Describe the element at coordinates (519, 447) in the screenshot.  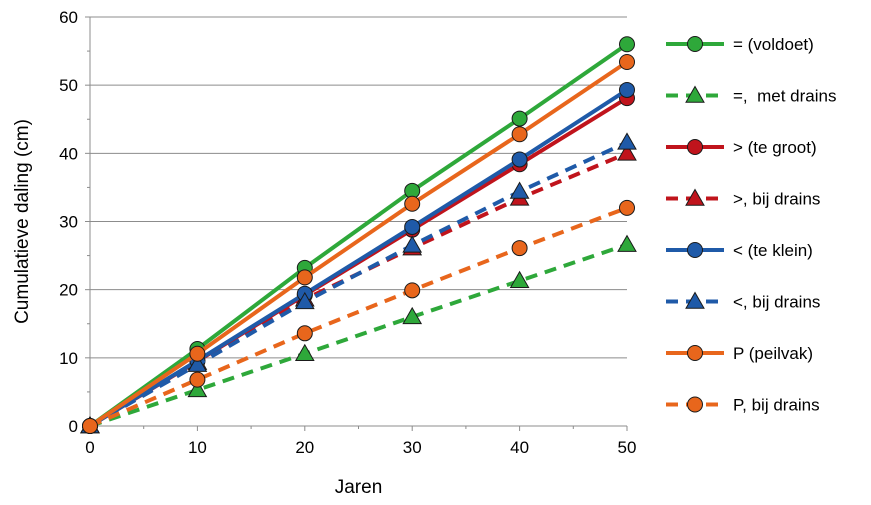
I see `x-tick-label: 40` at that location.